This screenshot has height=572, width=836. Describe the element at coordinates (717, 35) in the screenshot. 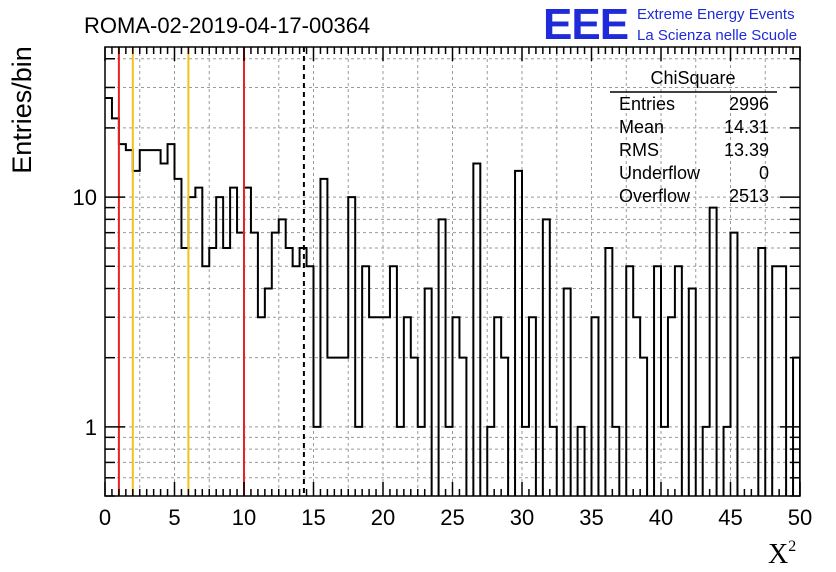

I see `eee-logo-line2: La Scienza nelle Scuole` at that location.